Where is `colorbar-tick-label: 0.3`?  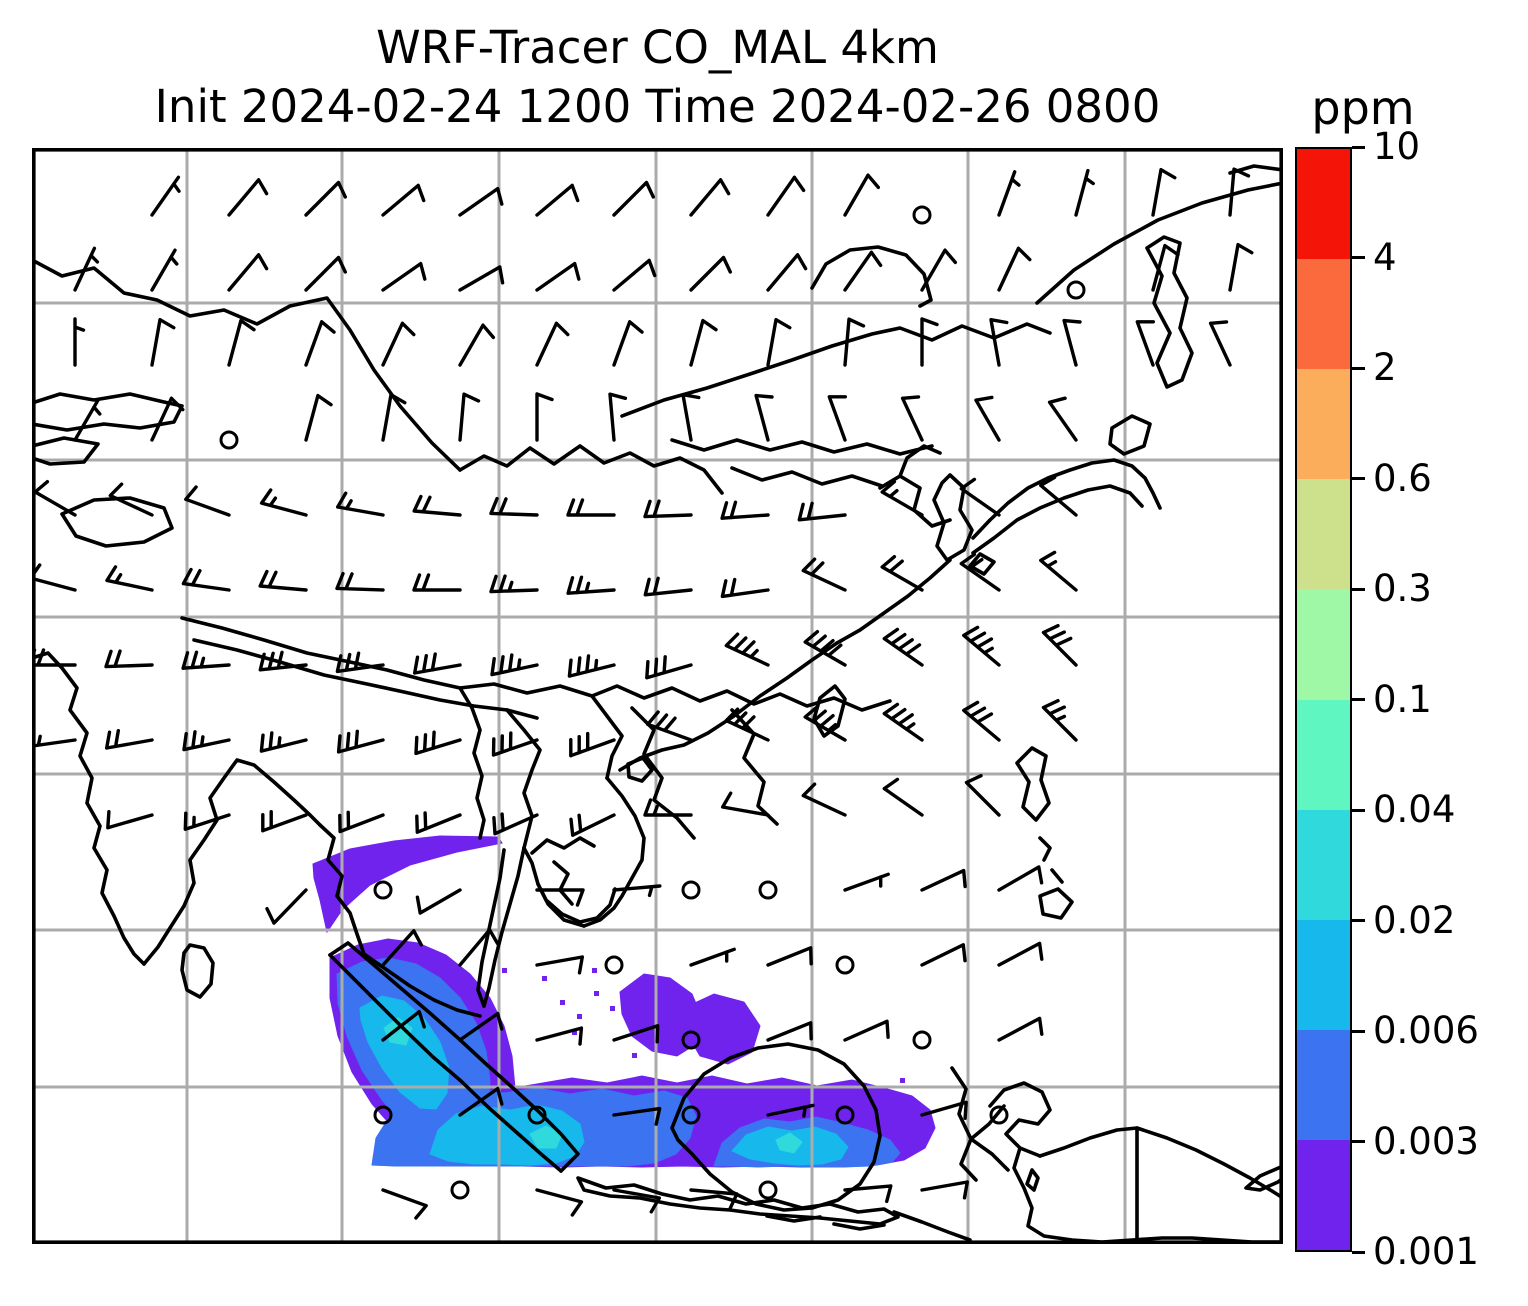
colorbar-tick-label: 0.3 is located at coordinates (1402, 588).